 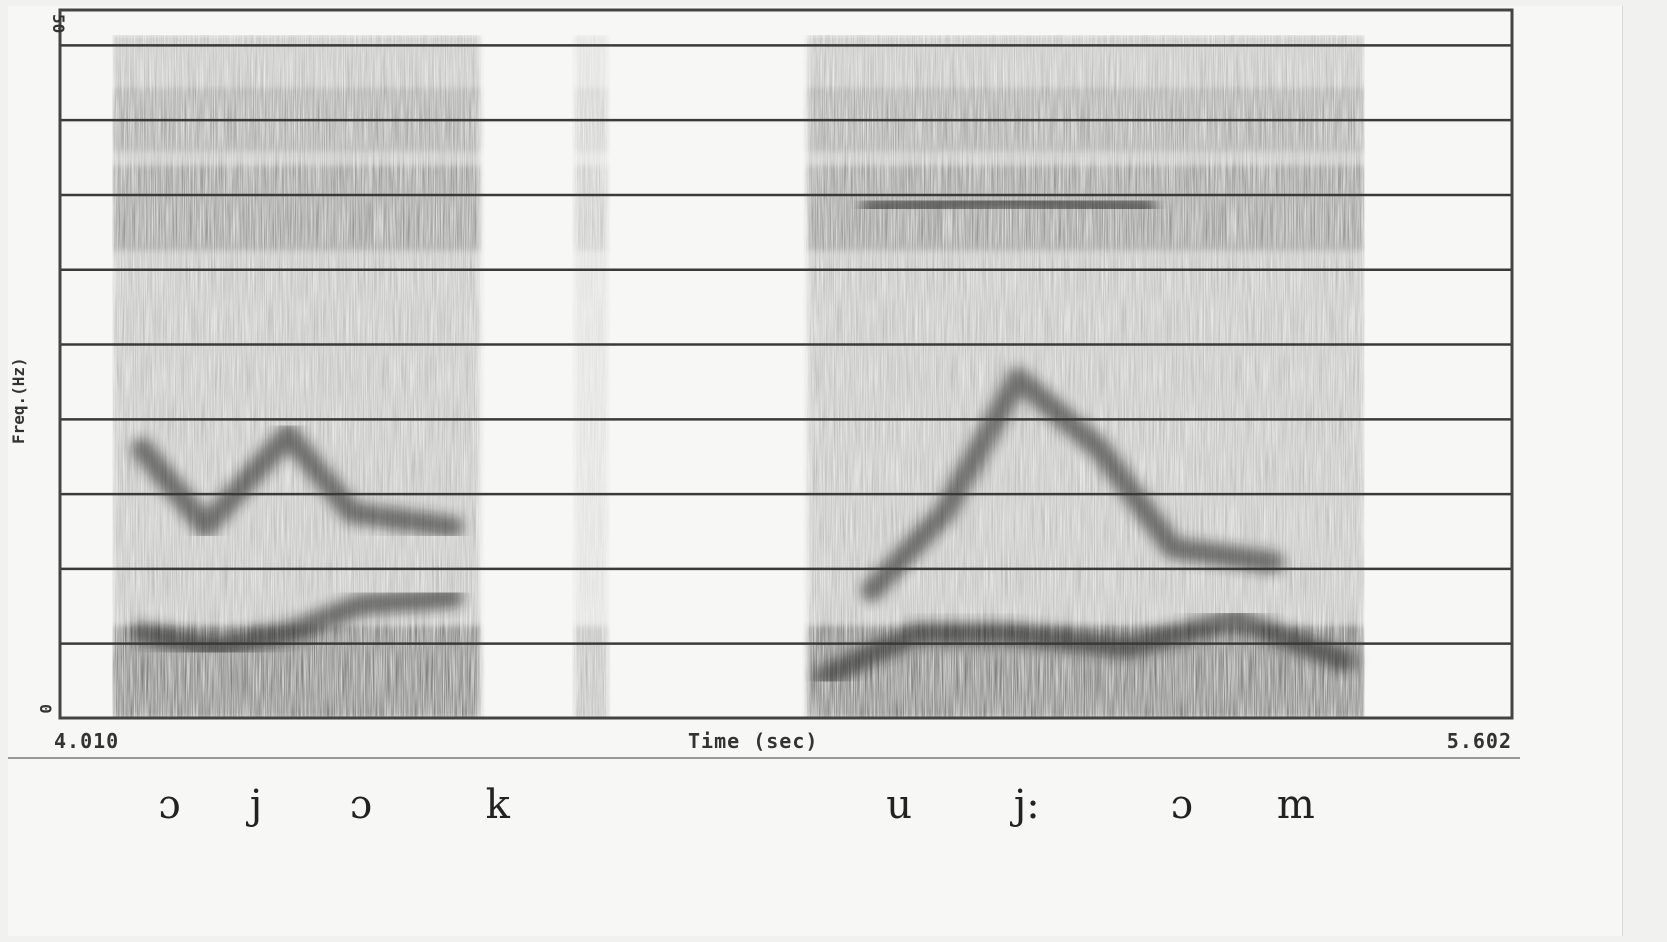 What do you see at coordinates (254, 805) in the screenshot?
I see `segment-label: j` at bounding box center [254, 805].